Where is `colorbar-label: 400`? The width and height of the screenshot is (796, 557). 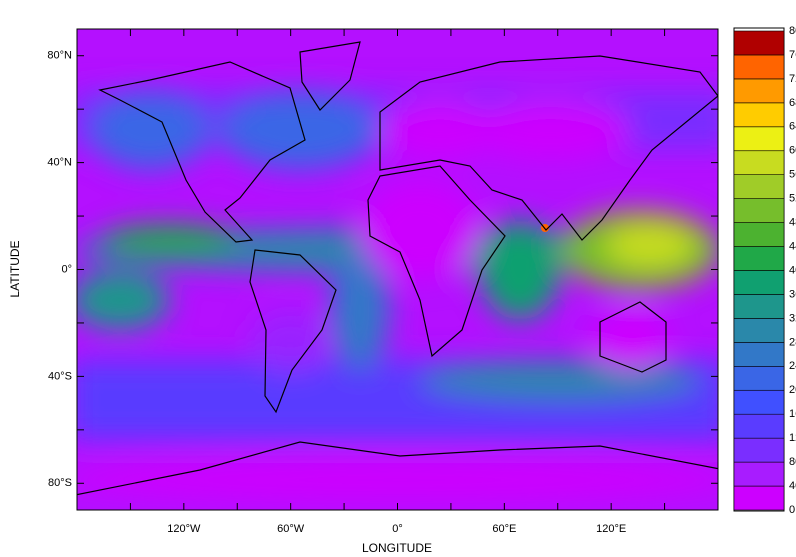 colorbar-label: 400 is located at coordinates (792, 486).